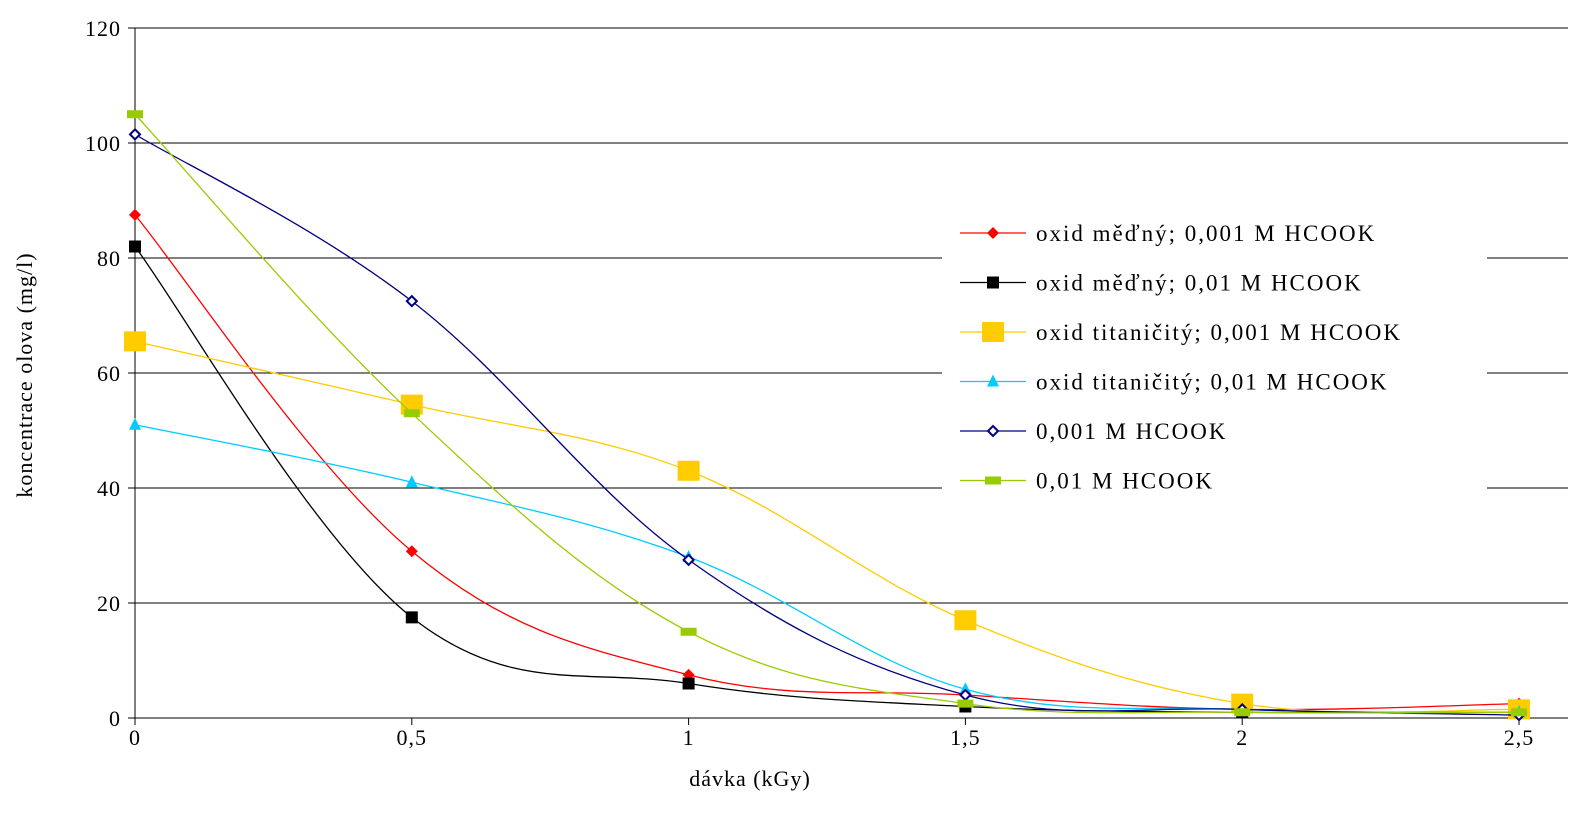  Describe the element at coordinates (109, 258) in the screenshot. I see `y-tick-label: 80` at that location.